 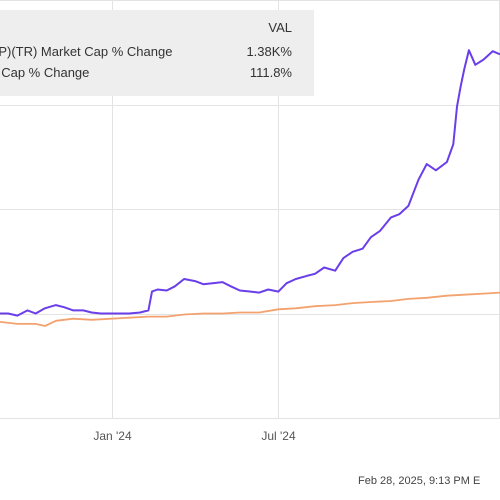 What do you see at coordinates (250, 309) in the screenshot?
I see `series-line-market-cap-change-secondary` at bounding box center [250, 309].